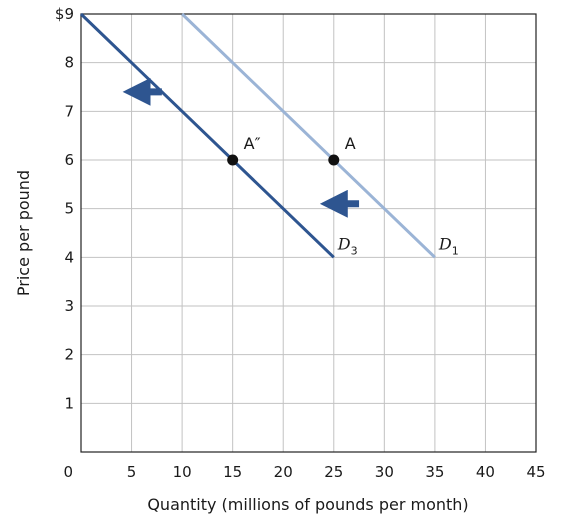 The width and height of the screenshot is (562, 519). What do you see at coordinates (64, 14) in the screenshot?
I see `y-tick-label: $9` at bounding box center [64, 14].